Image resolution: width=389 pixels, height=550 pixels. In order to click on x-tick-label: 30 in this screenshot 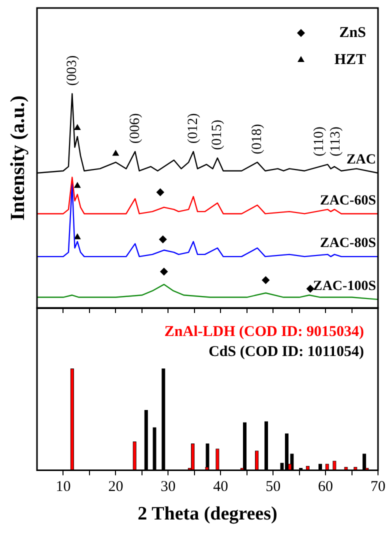, I will do `click(168, 487)`.